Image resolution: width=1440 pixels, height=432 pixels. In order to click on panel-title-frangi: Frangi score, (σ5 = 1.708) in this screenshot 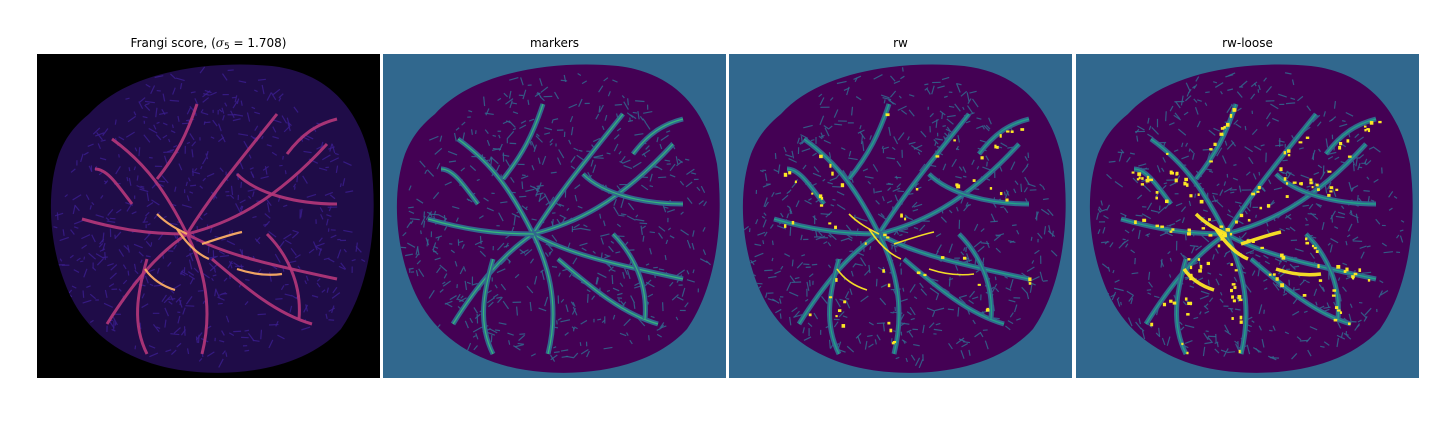, I will do `click(208, 44)`.